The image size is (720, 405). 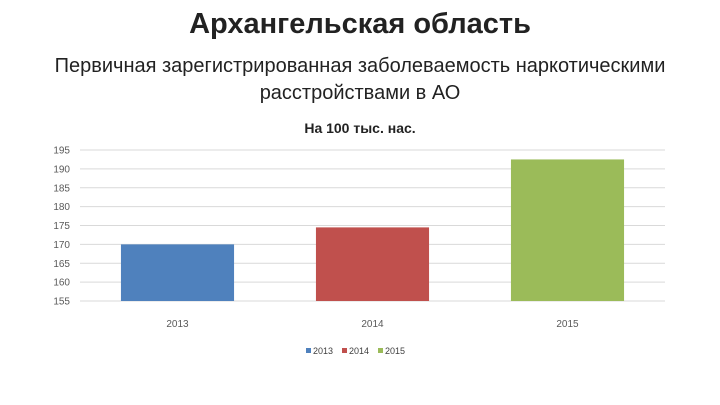 I want to click on legend-label: 2014, so click(x=359, y=351).